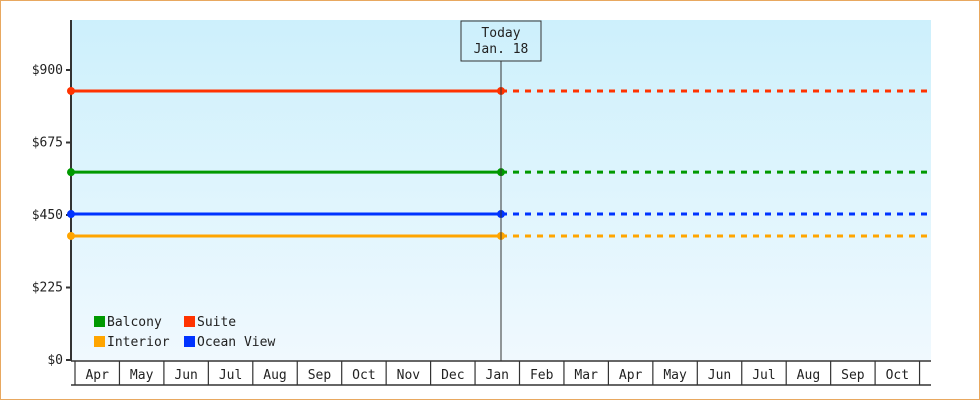 The image size is (980, 400). What do you see at coordinates (138, 342) in the screenshot?
I see `legend-label: Interior` at bounding box center [138, 342].